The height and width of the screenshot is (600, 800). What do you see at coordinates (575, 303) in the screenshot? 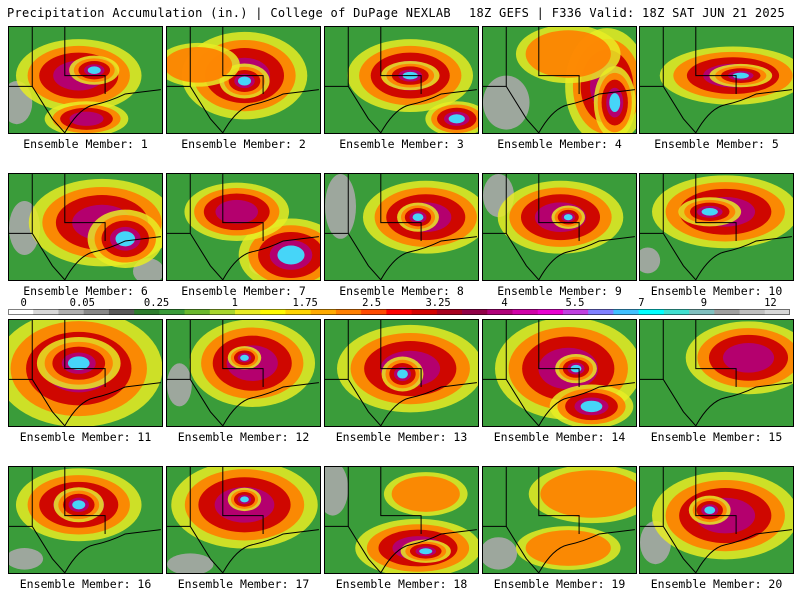
I see `legend-tick-label: 5.5` at bounding box center [575, 303].